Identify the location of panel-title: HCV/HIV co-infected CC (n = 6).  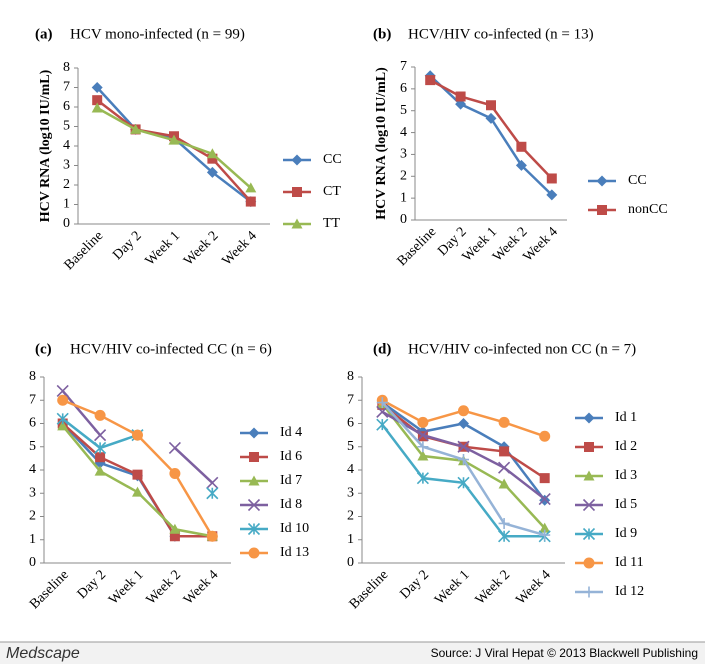
(171, 349).